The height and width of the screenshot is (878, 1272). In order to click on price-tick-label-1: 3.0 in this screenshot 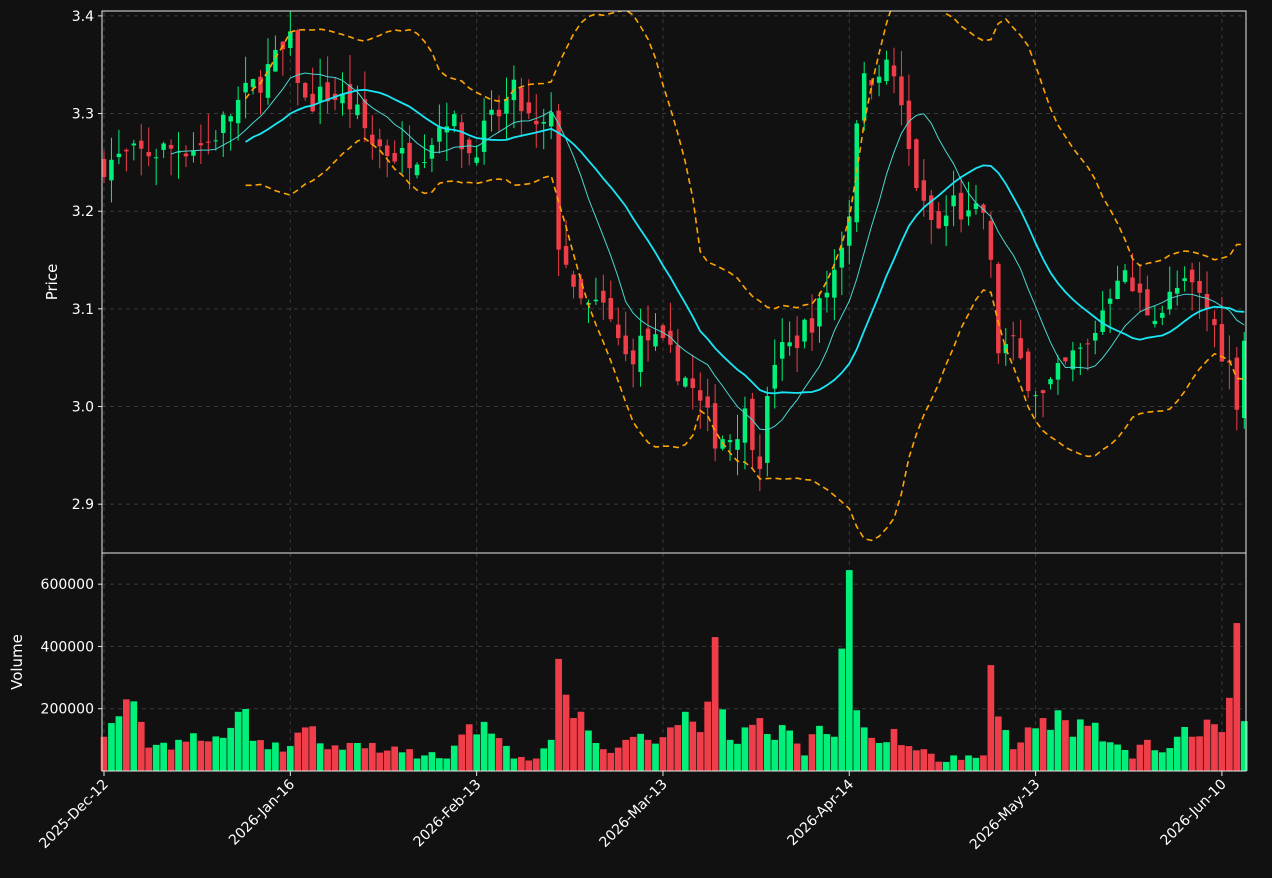, I will do `click(83, 408)`.